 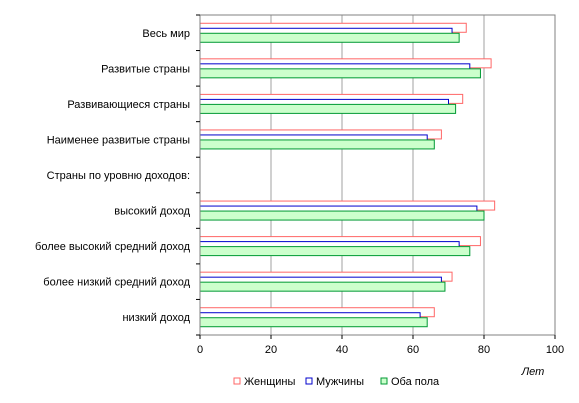 I want to click on legend-label: Женщины, so click(x=269, y=382).